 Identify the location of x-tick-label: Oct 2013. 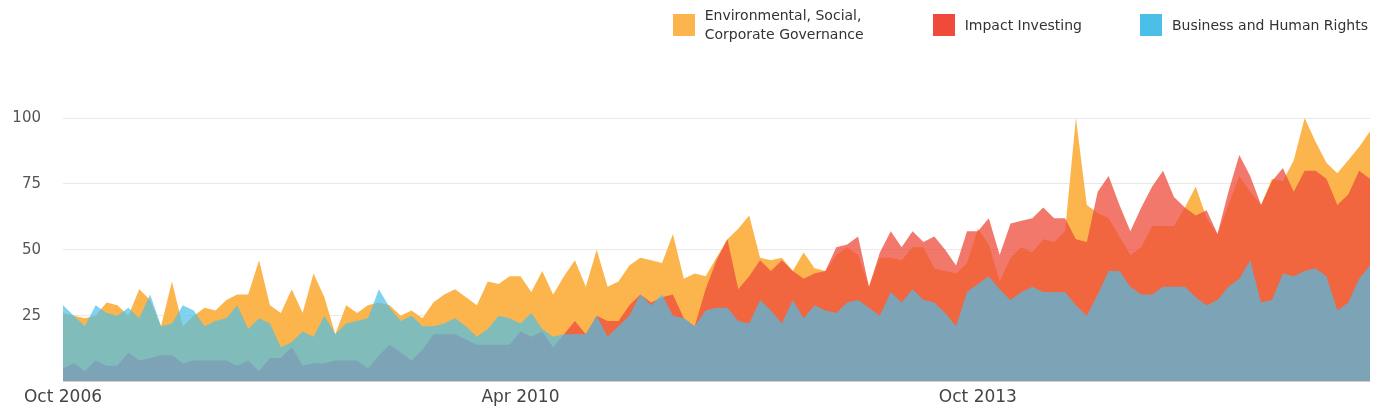
(977, 396).